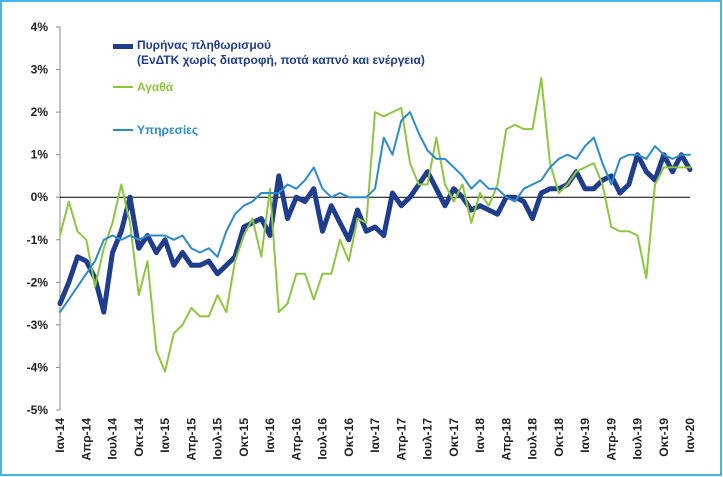 The image size is (723, 477). Describe the element at coordinates (139, 437) in the screenshot. I see `x-tick-label: Οκτ-14` at that location.